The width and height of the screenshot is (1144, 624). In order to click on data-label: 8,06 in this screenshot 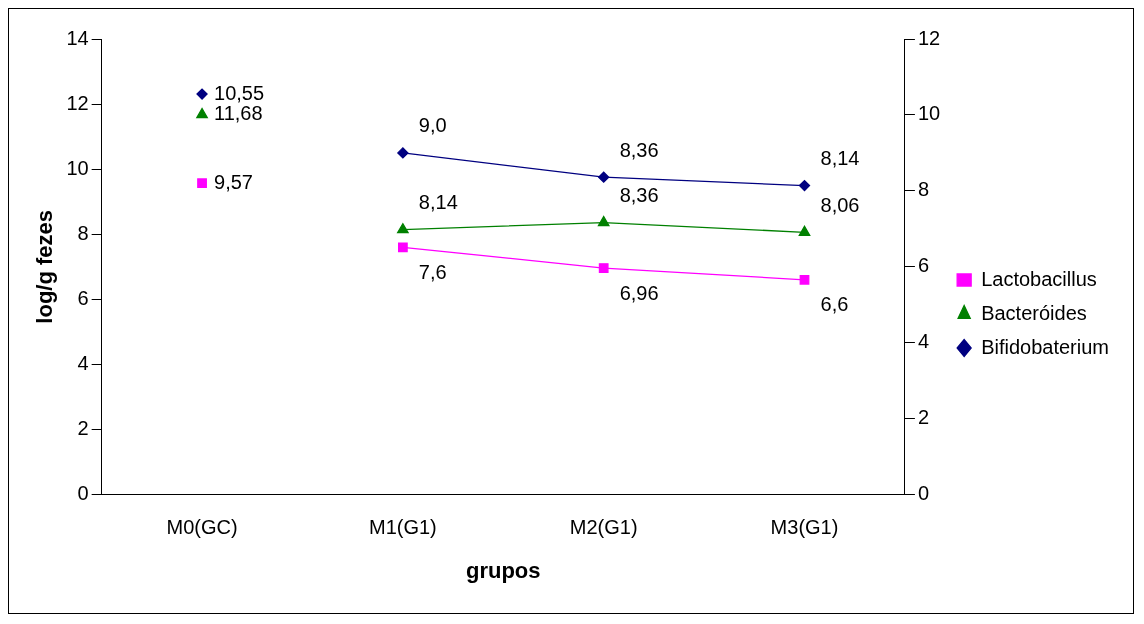, I will do `click(840, 204)`.